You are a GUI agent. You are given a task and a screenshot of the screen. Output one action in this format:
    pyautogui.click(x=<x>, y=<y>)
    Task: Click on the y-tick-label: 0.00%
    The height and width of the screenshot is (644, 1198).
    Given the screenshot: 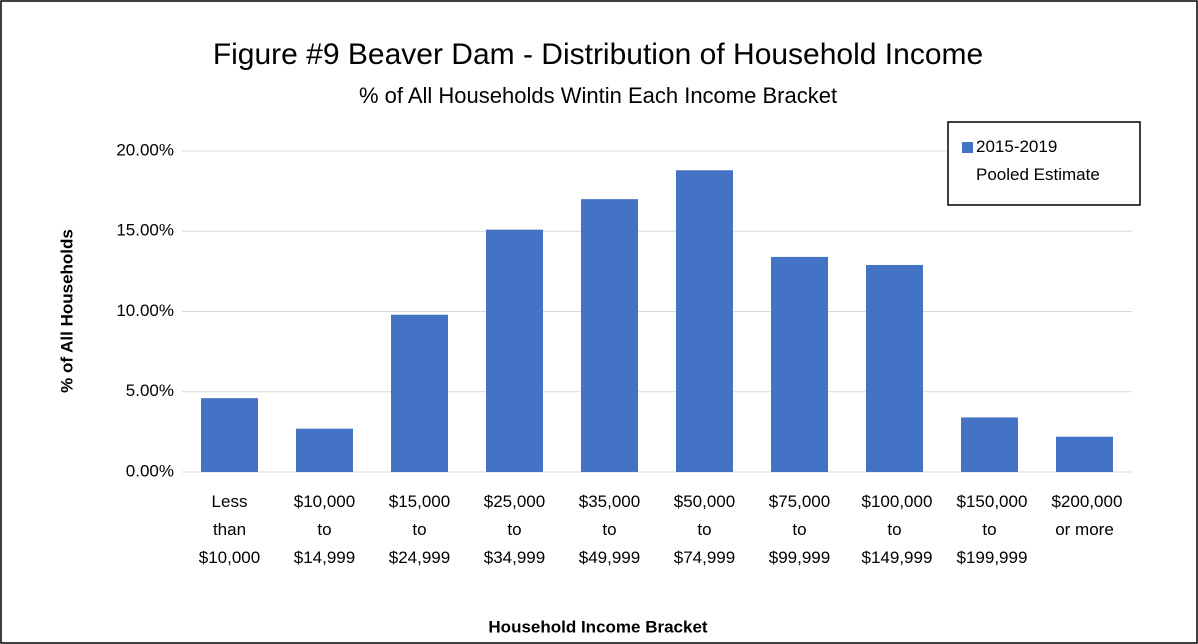 What is the action you would take?
    pyautogui.click(x=150, y=470)
    